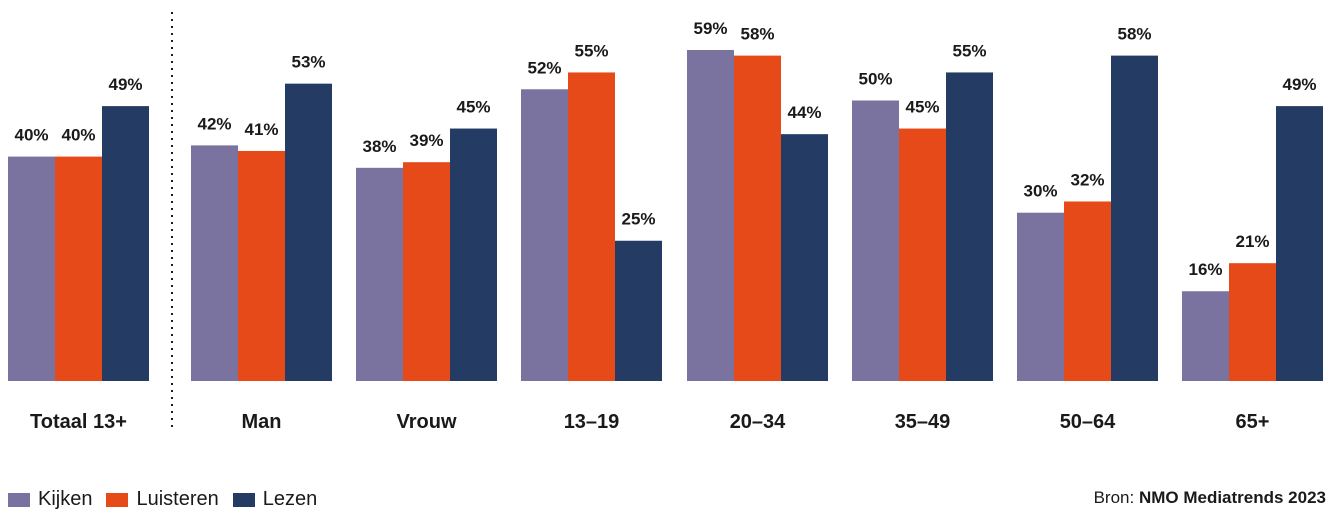 The width and height of the screenshot is (1336, 516). Describe the element at coordinates (214, 263) in the screenshot. I see `bar-kijken-man` at that location.